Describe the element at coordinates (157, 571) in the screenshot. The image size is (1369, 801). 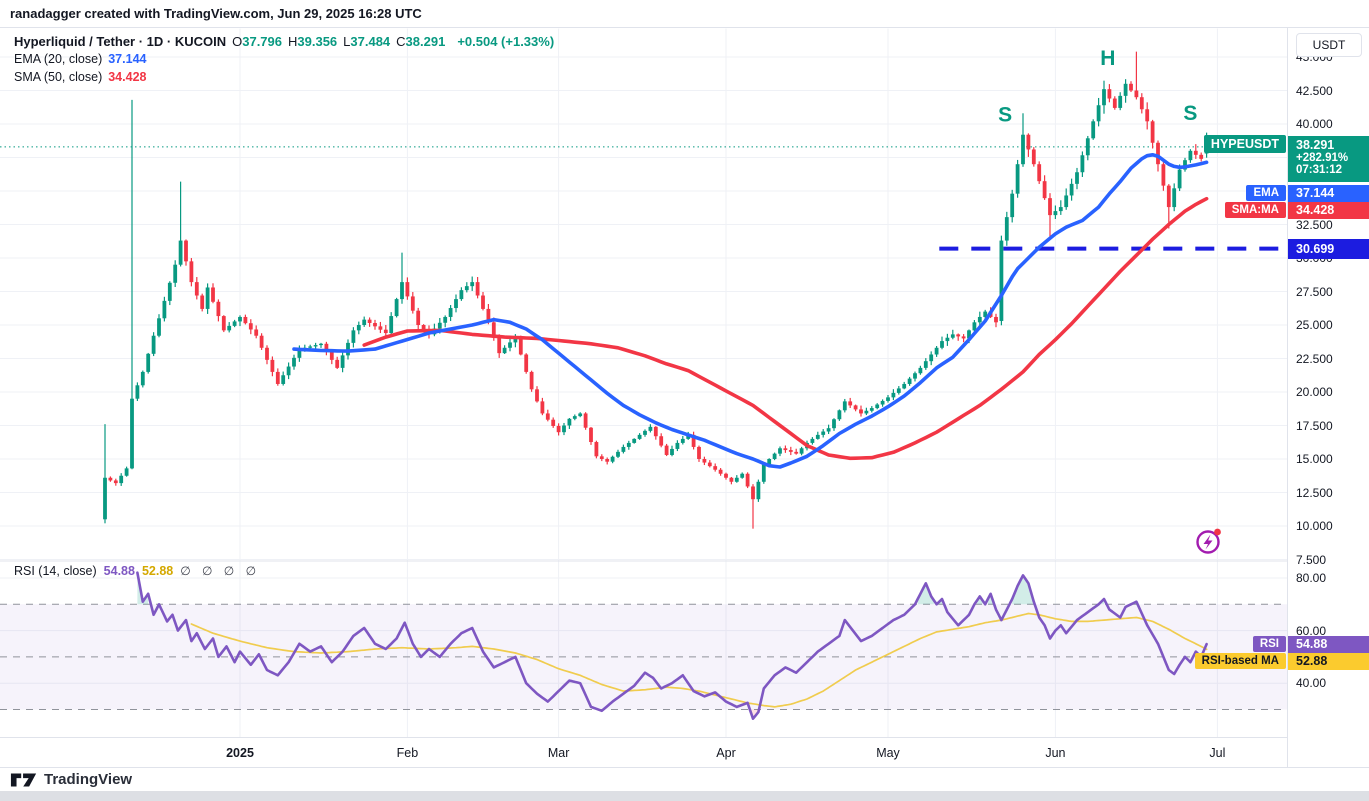
I see `rsi-ma-legend-value: 52.88` at that location.